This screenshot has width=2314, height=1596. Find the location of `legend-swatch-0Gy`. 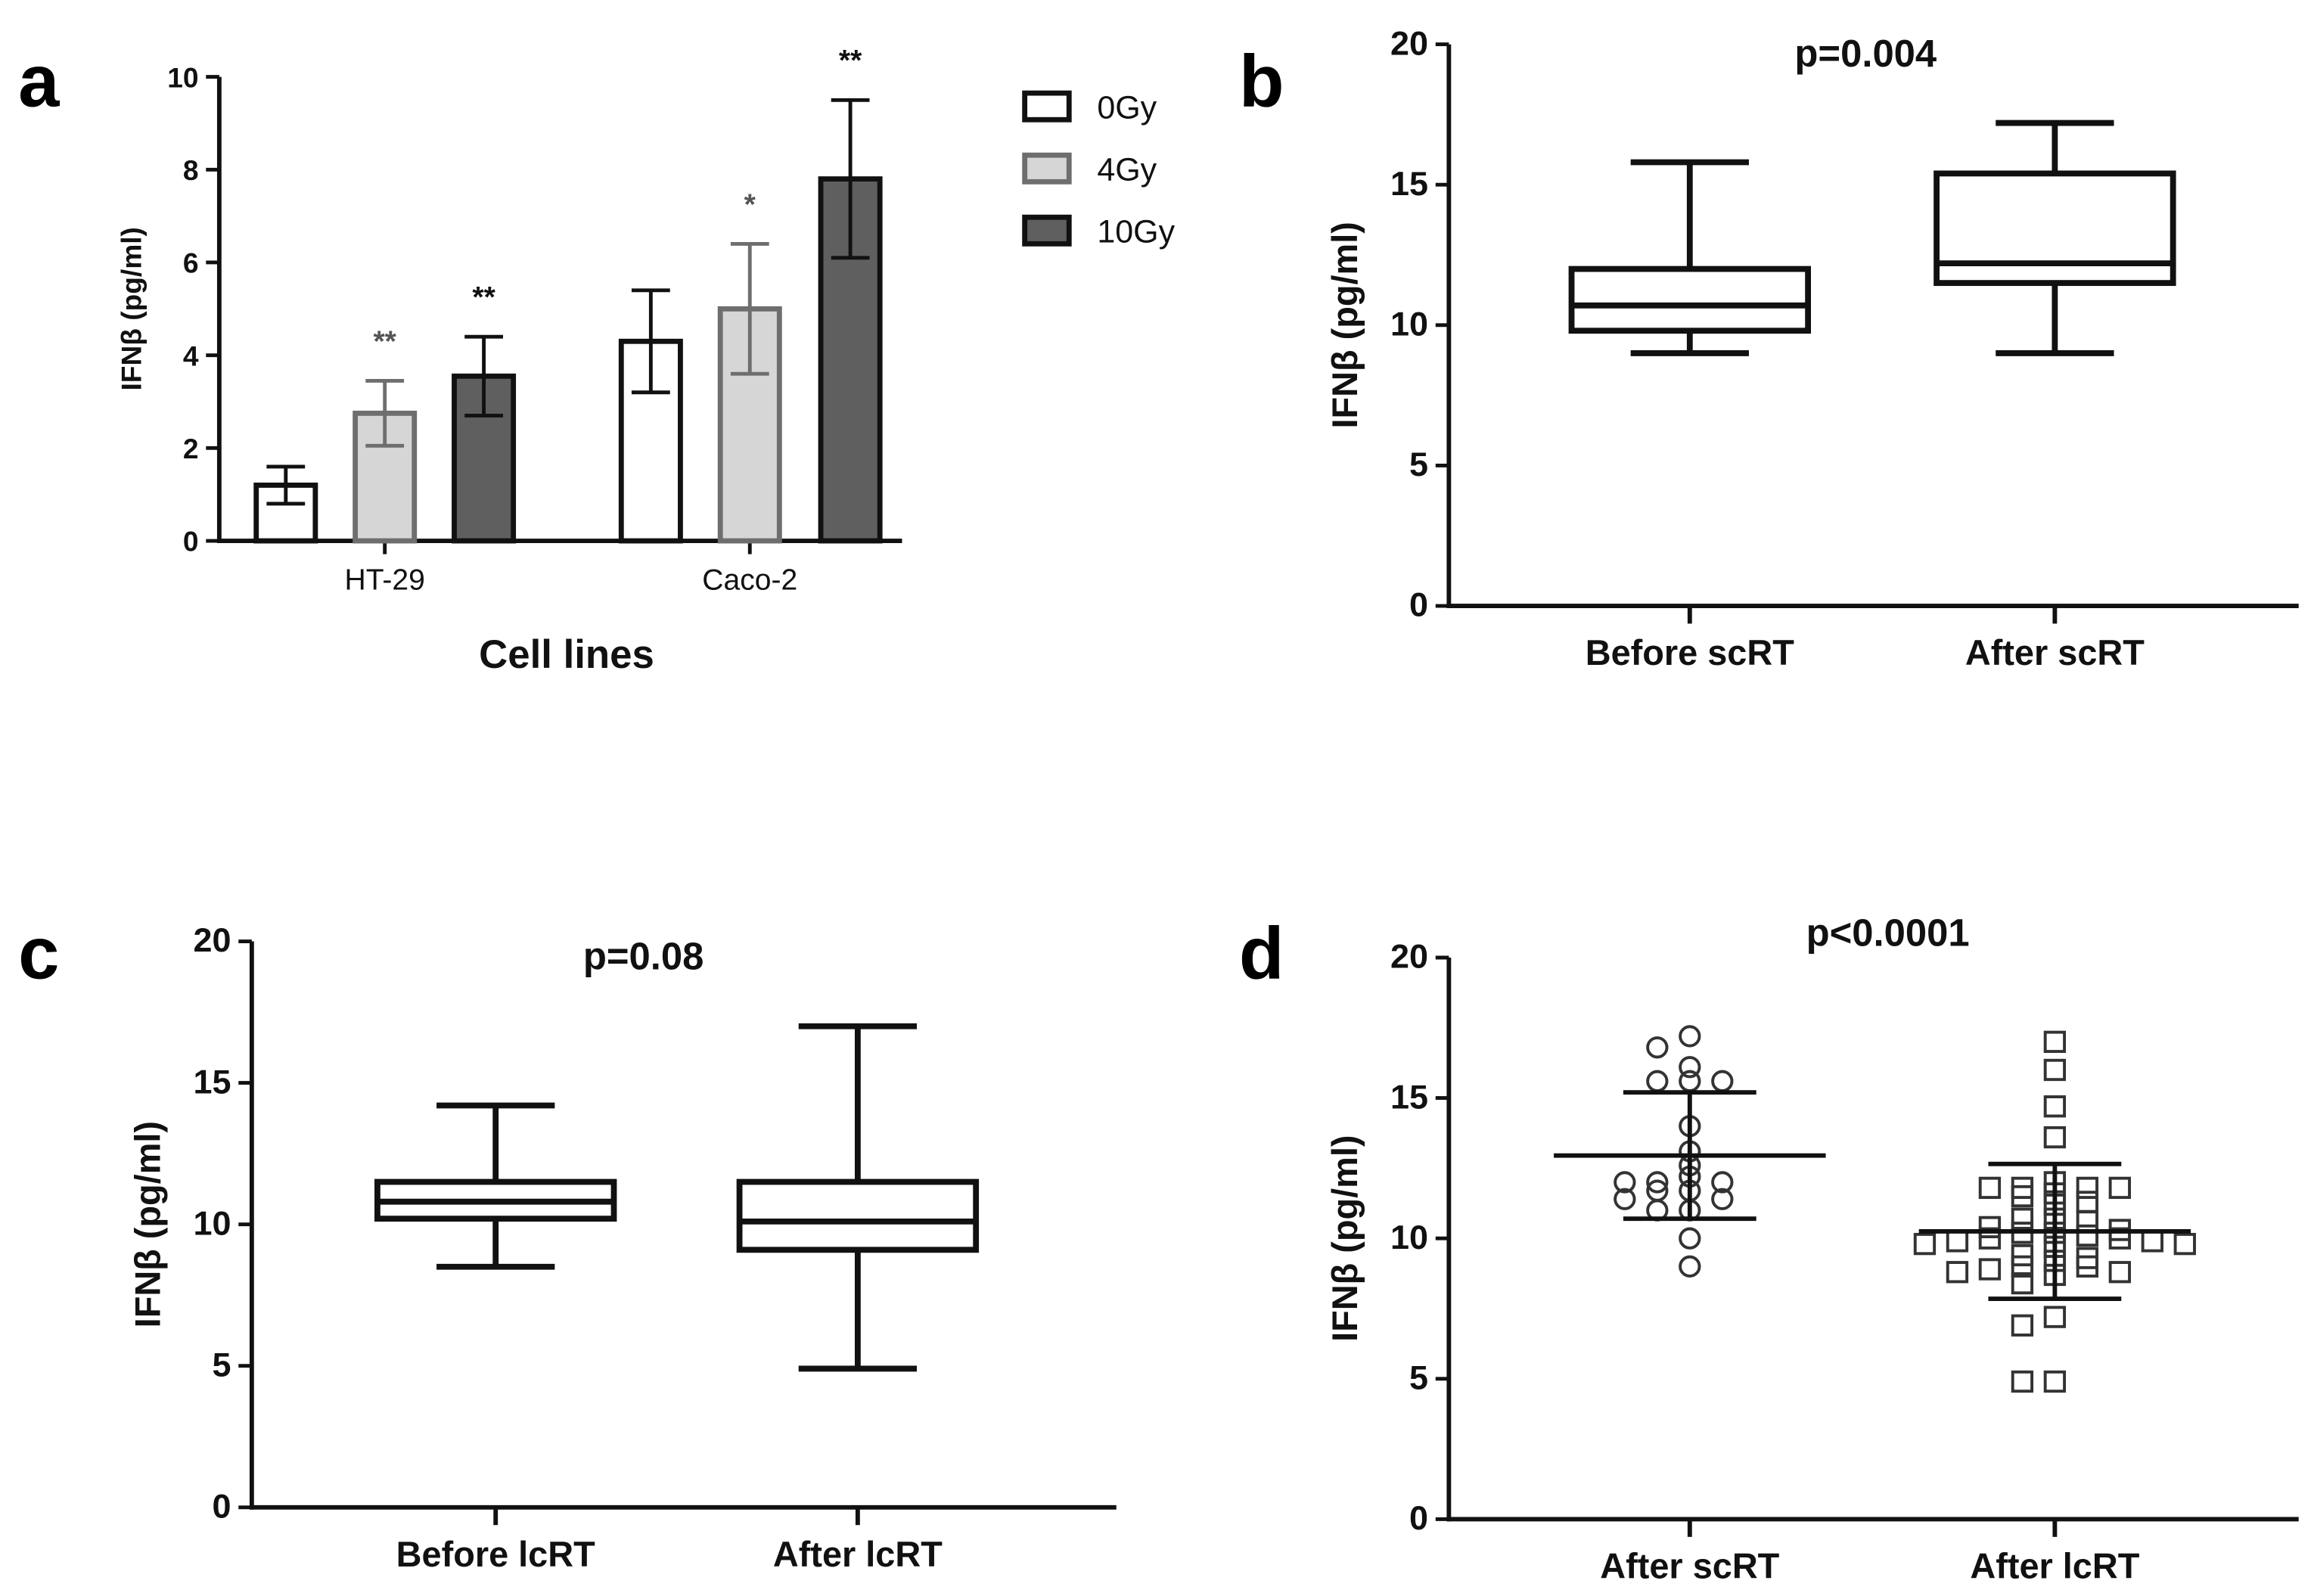

legend-swatch-0Gy is located at coordinates (1047, 106).